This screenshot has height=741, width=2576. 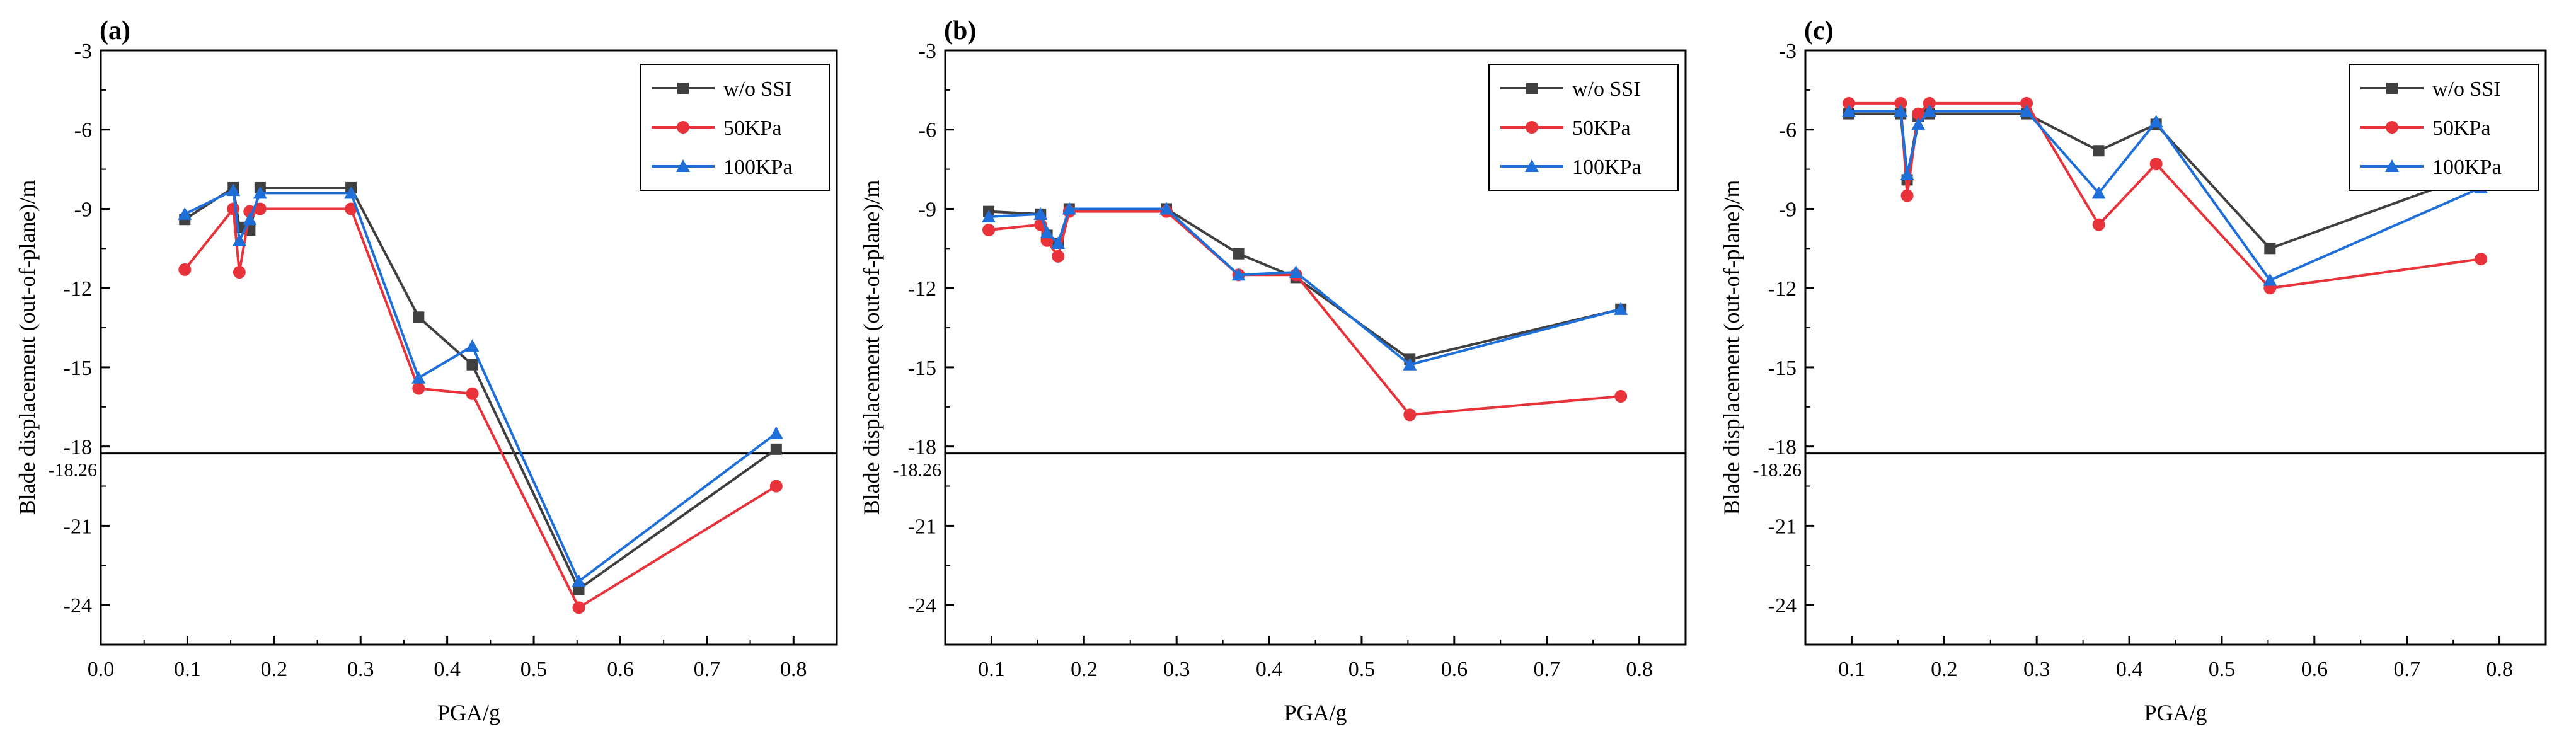 I want to click on x-tick-label: 0.5, so click(x=1362, y=669).